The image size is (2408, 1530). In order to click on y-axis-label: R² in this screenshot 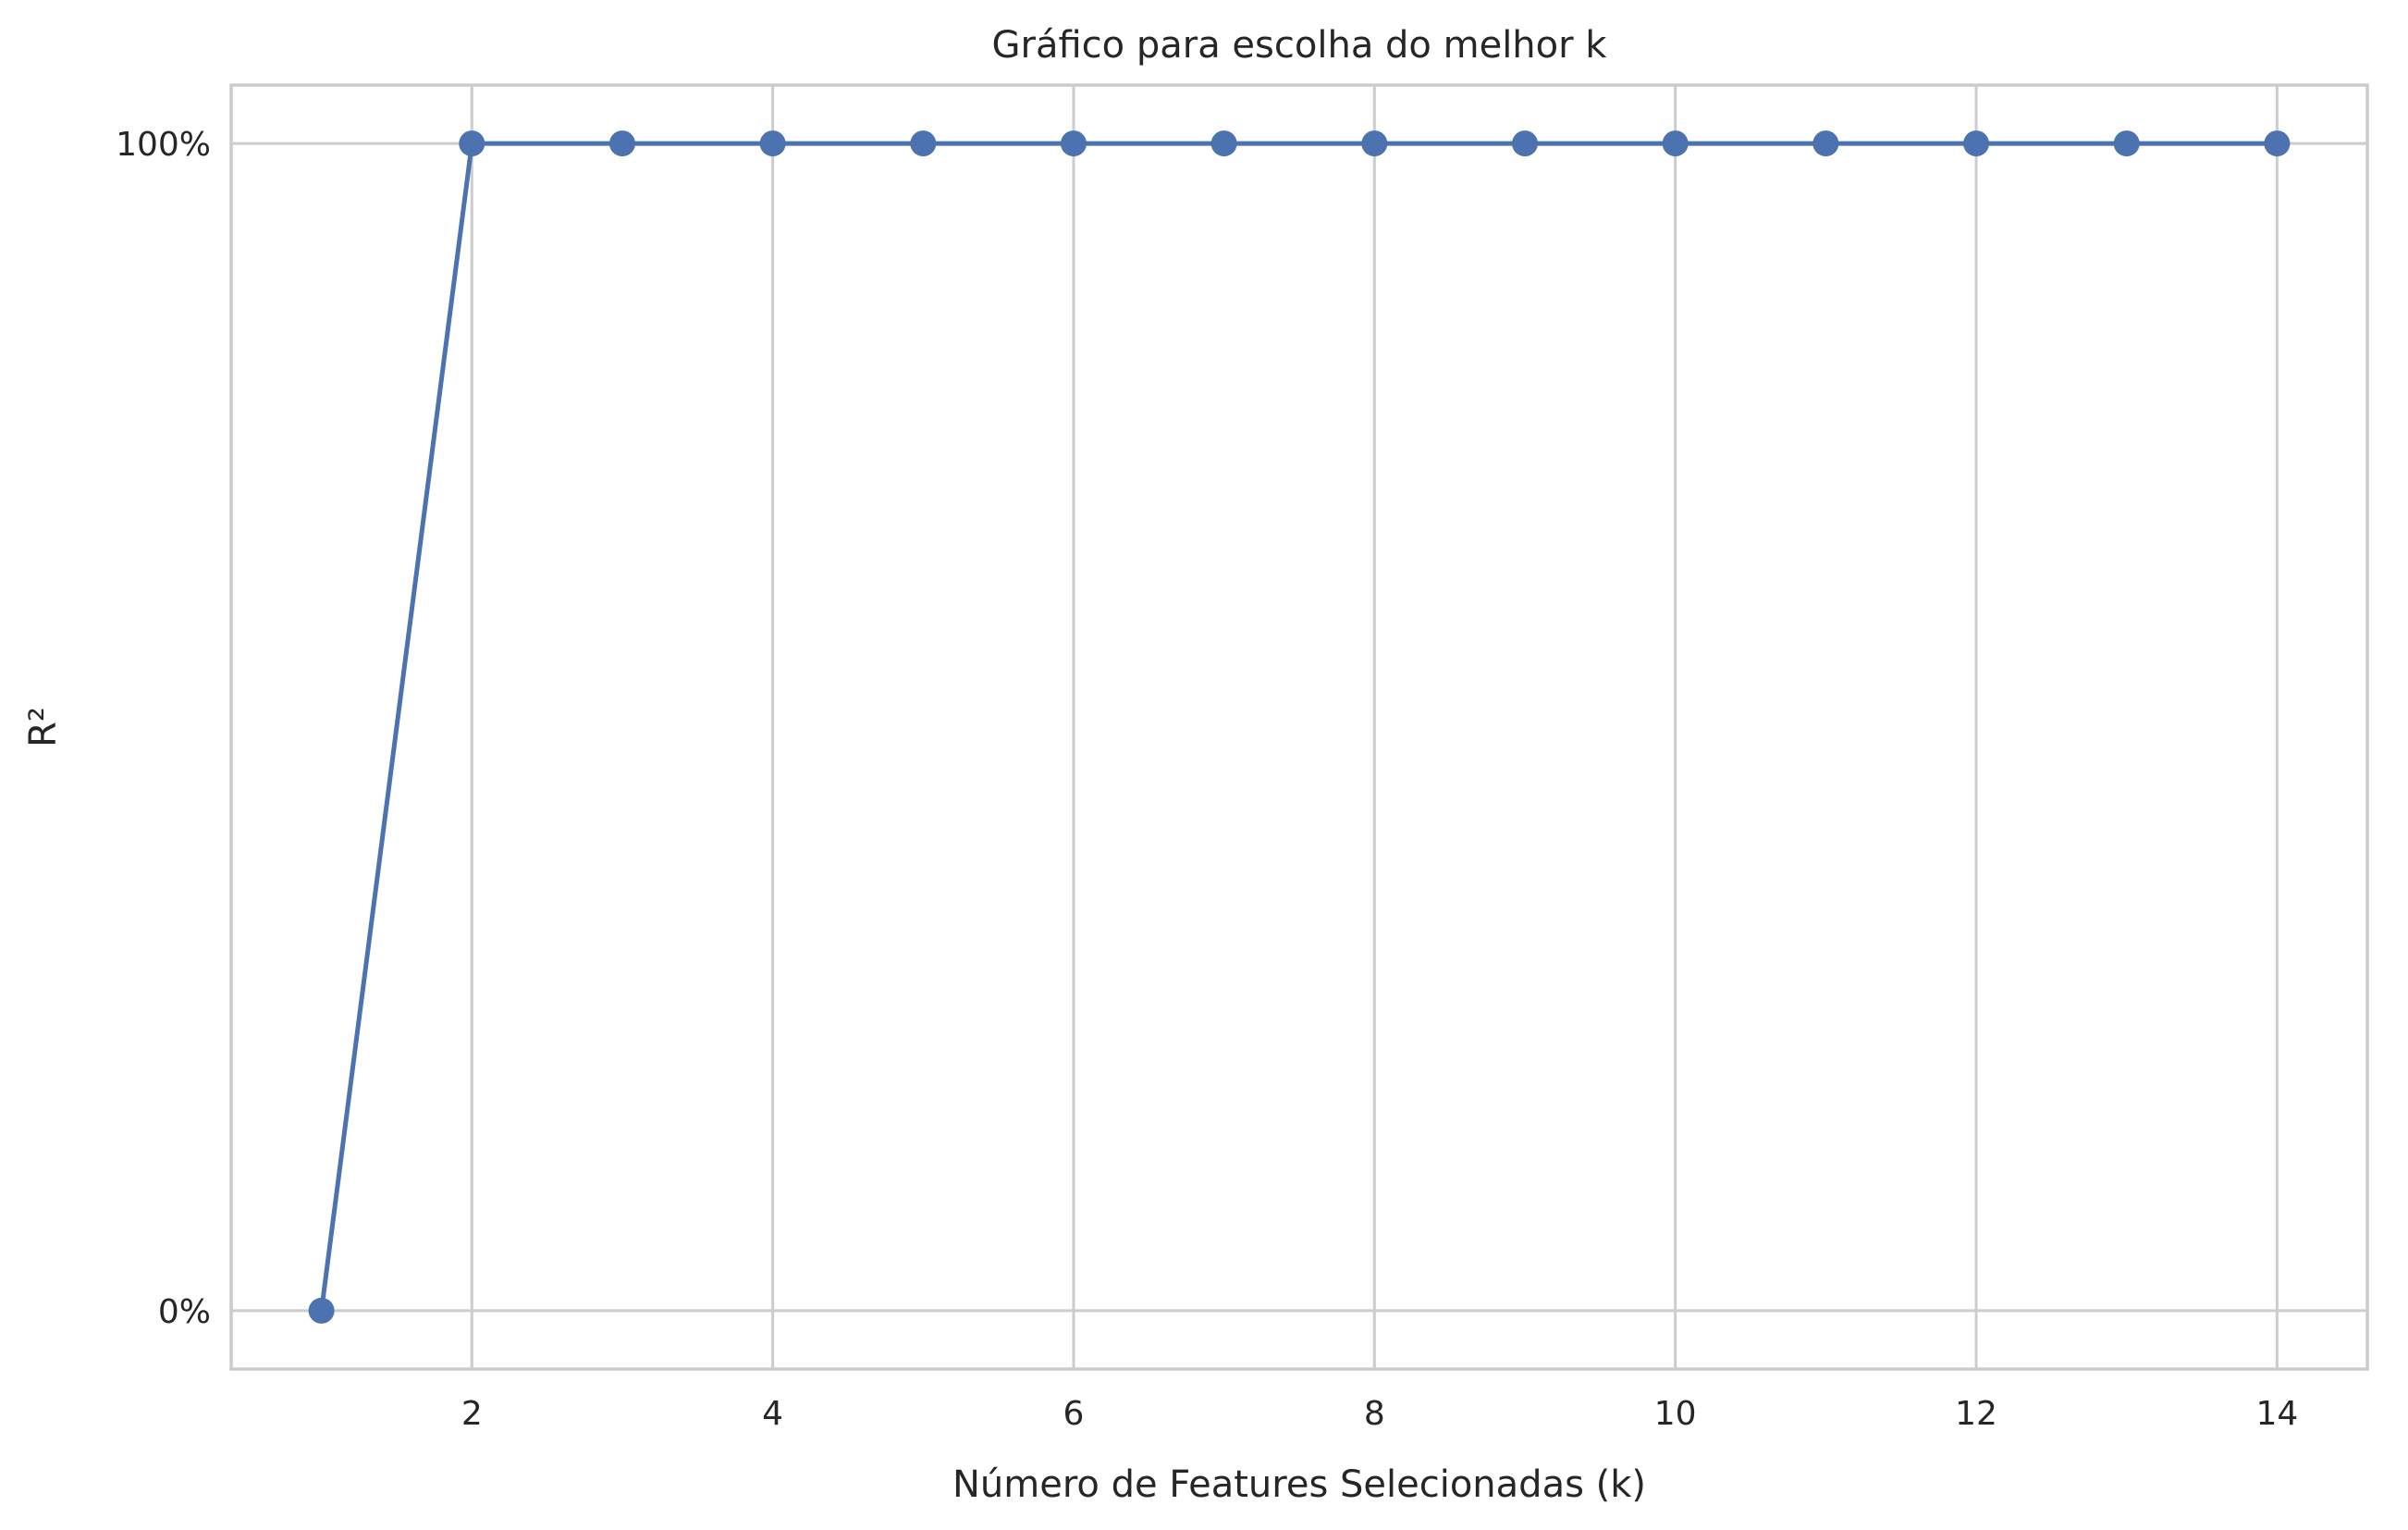, I will do `click(43, 727)`.